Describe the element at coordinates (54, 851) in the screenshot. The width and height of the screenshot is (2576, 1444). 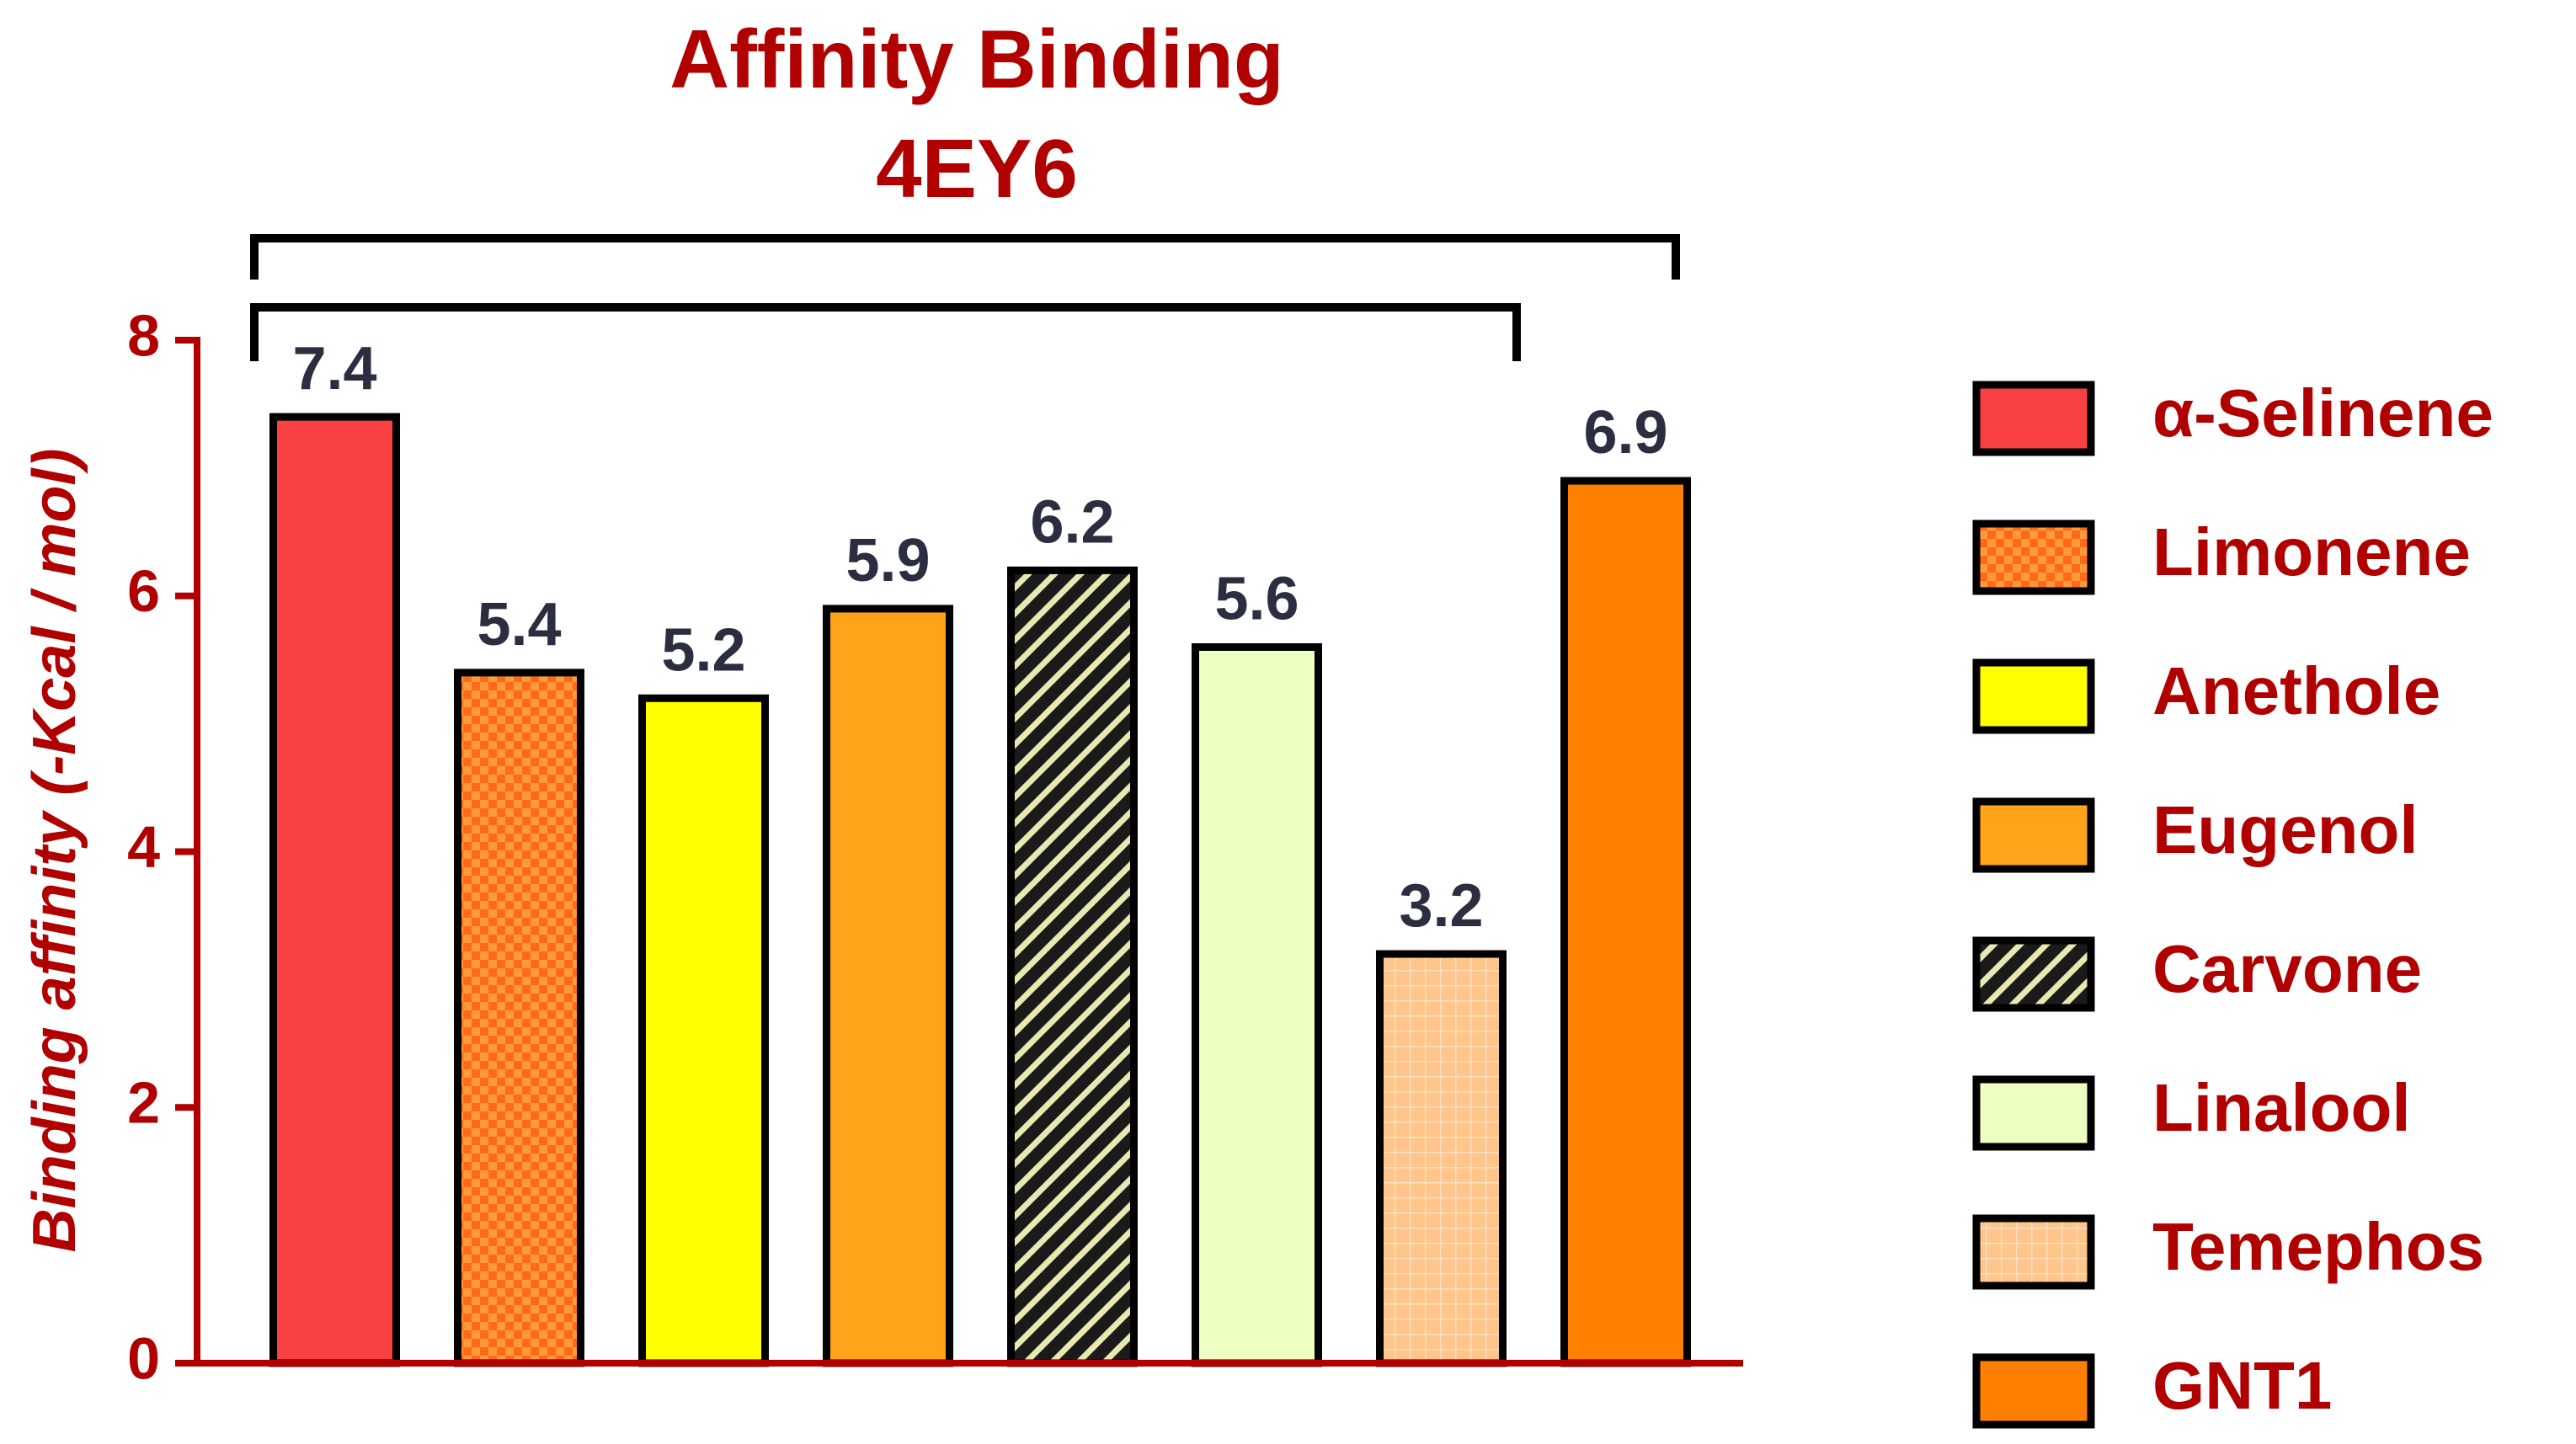
I see `y-axis-label: Binding affinity (-Kcal / mol)` at that location.